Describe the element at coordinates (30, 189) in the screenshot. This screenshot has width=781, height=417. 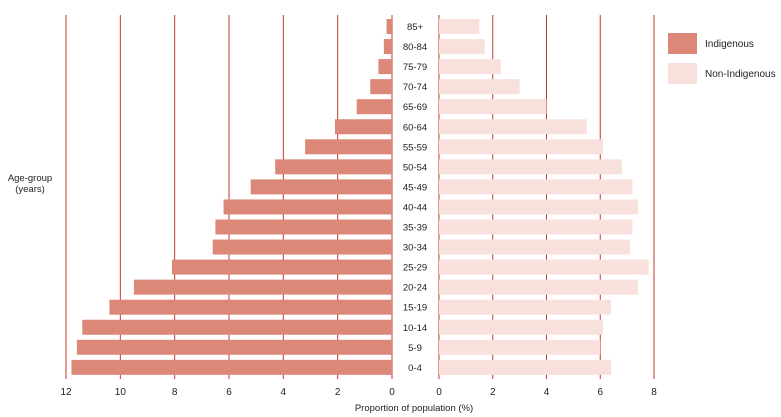
I see `y-axis-label-line2: (years)` at that location.